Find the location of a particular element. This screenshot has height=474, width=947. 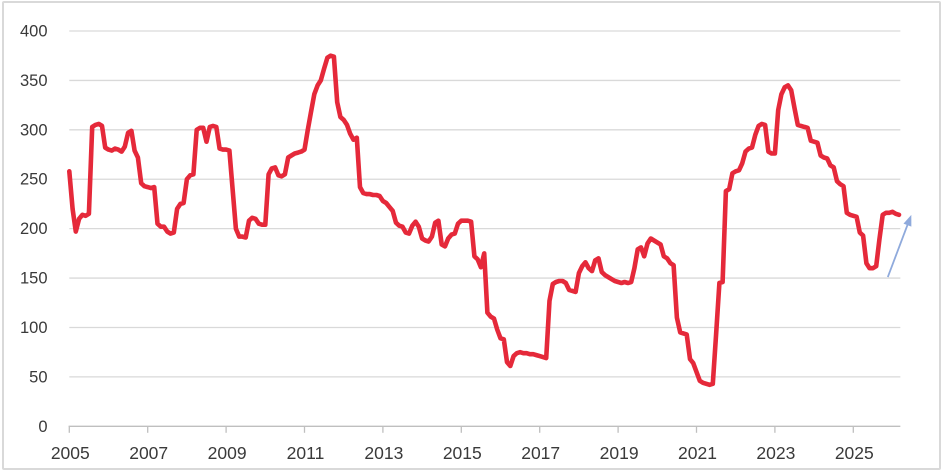

x-axis-label-2025: 2025 is located at coordinates (854, 453).